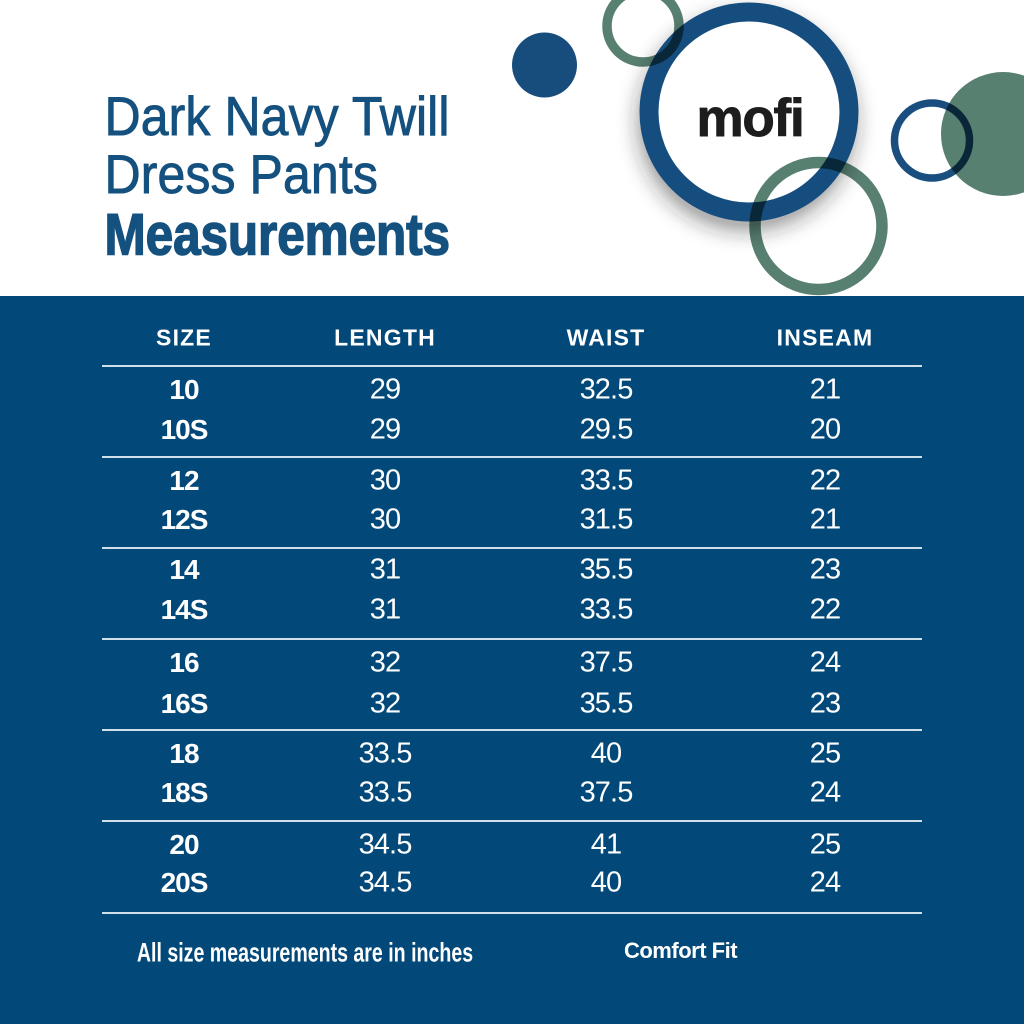  I want to click on svg-text: mofi, so click(749, 118).